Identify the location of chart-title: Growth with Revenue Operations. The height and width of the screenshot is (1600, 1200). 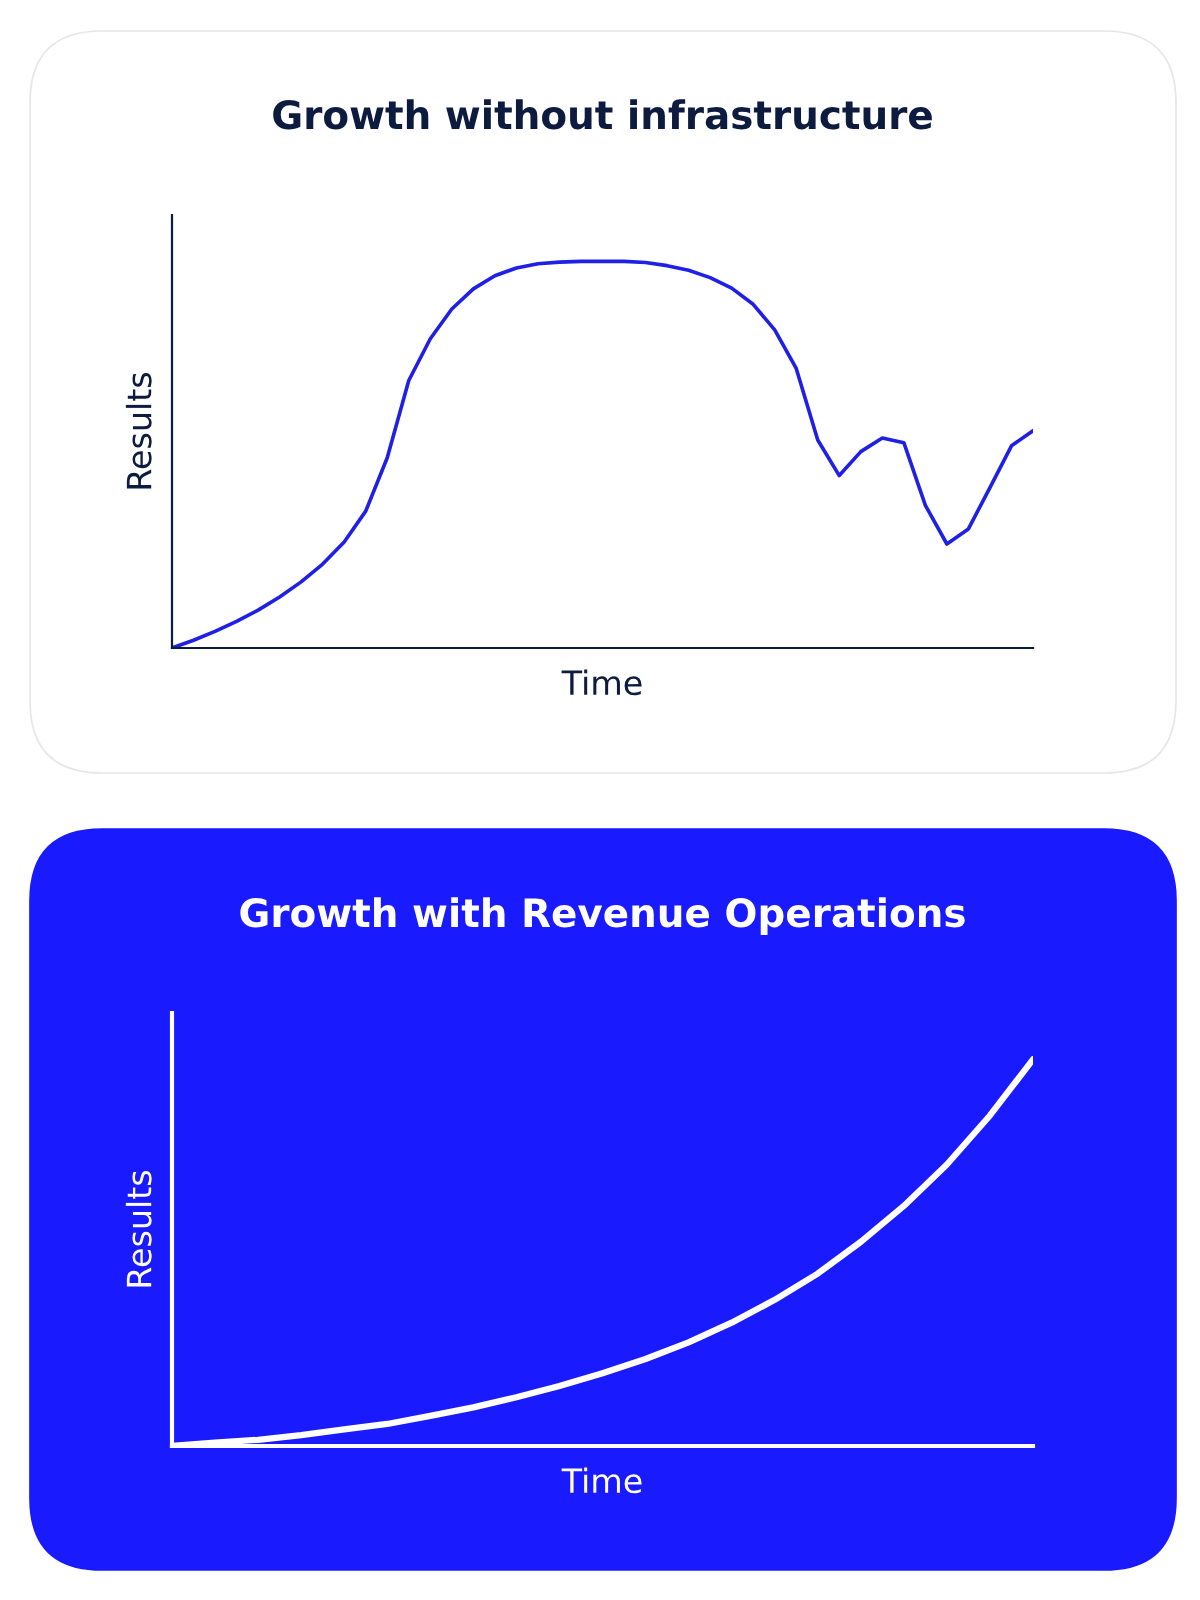
(602, 916).